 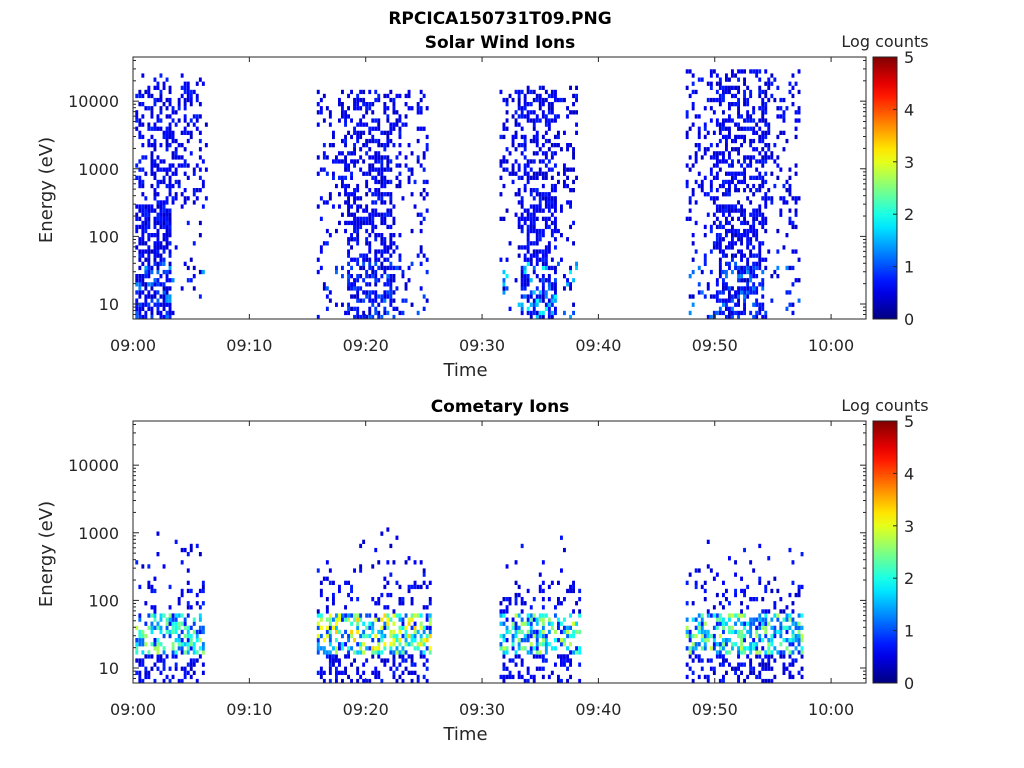 What do you see at coordinates (469, 605) in the screenshot?
I see `heatmap-cells` at bounding box center [469, 605].